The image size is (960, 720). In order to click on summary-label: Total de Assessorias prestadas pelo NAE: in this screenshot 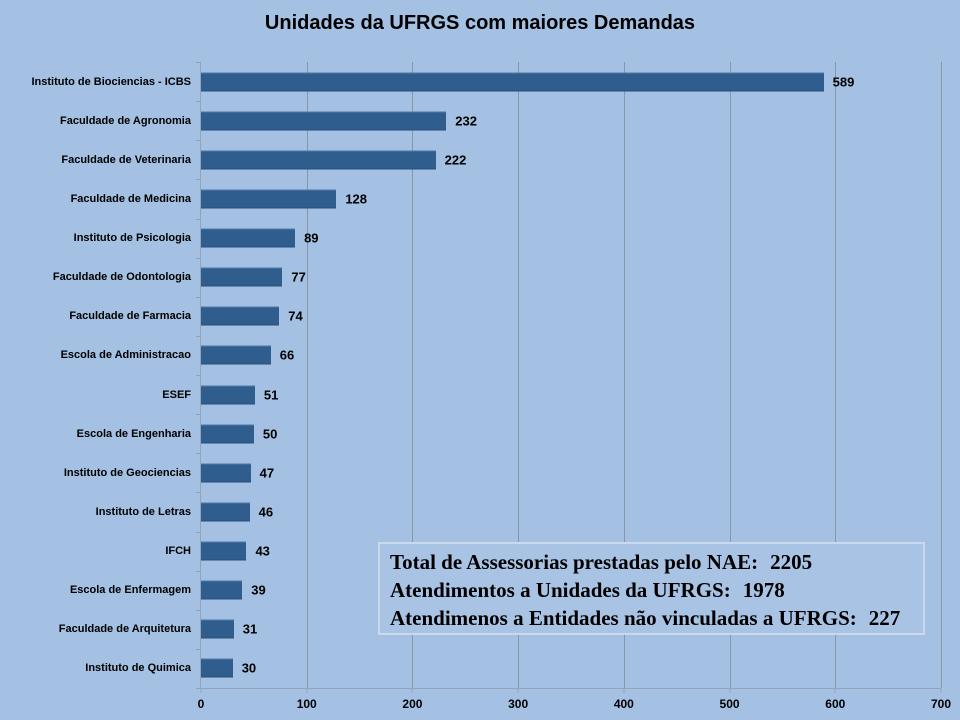, I will do `click(574, 562)`.